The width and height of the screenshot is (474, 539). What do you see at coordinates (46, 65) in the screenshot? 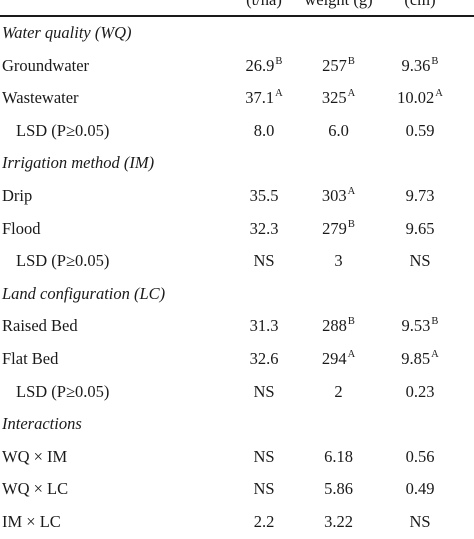
I see `row-label: Groundwater` at bounding box center [46, 65].